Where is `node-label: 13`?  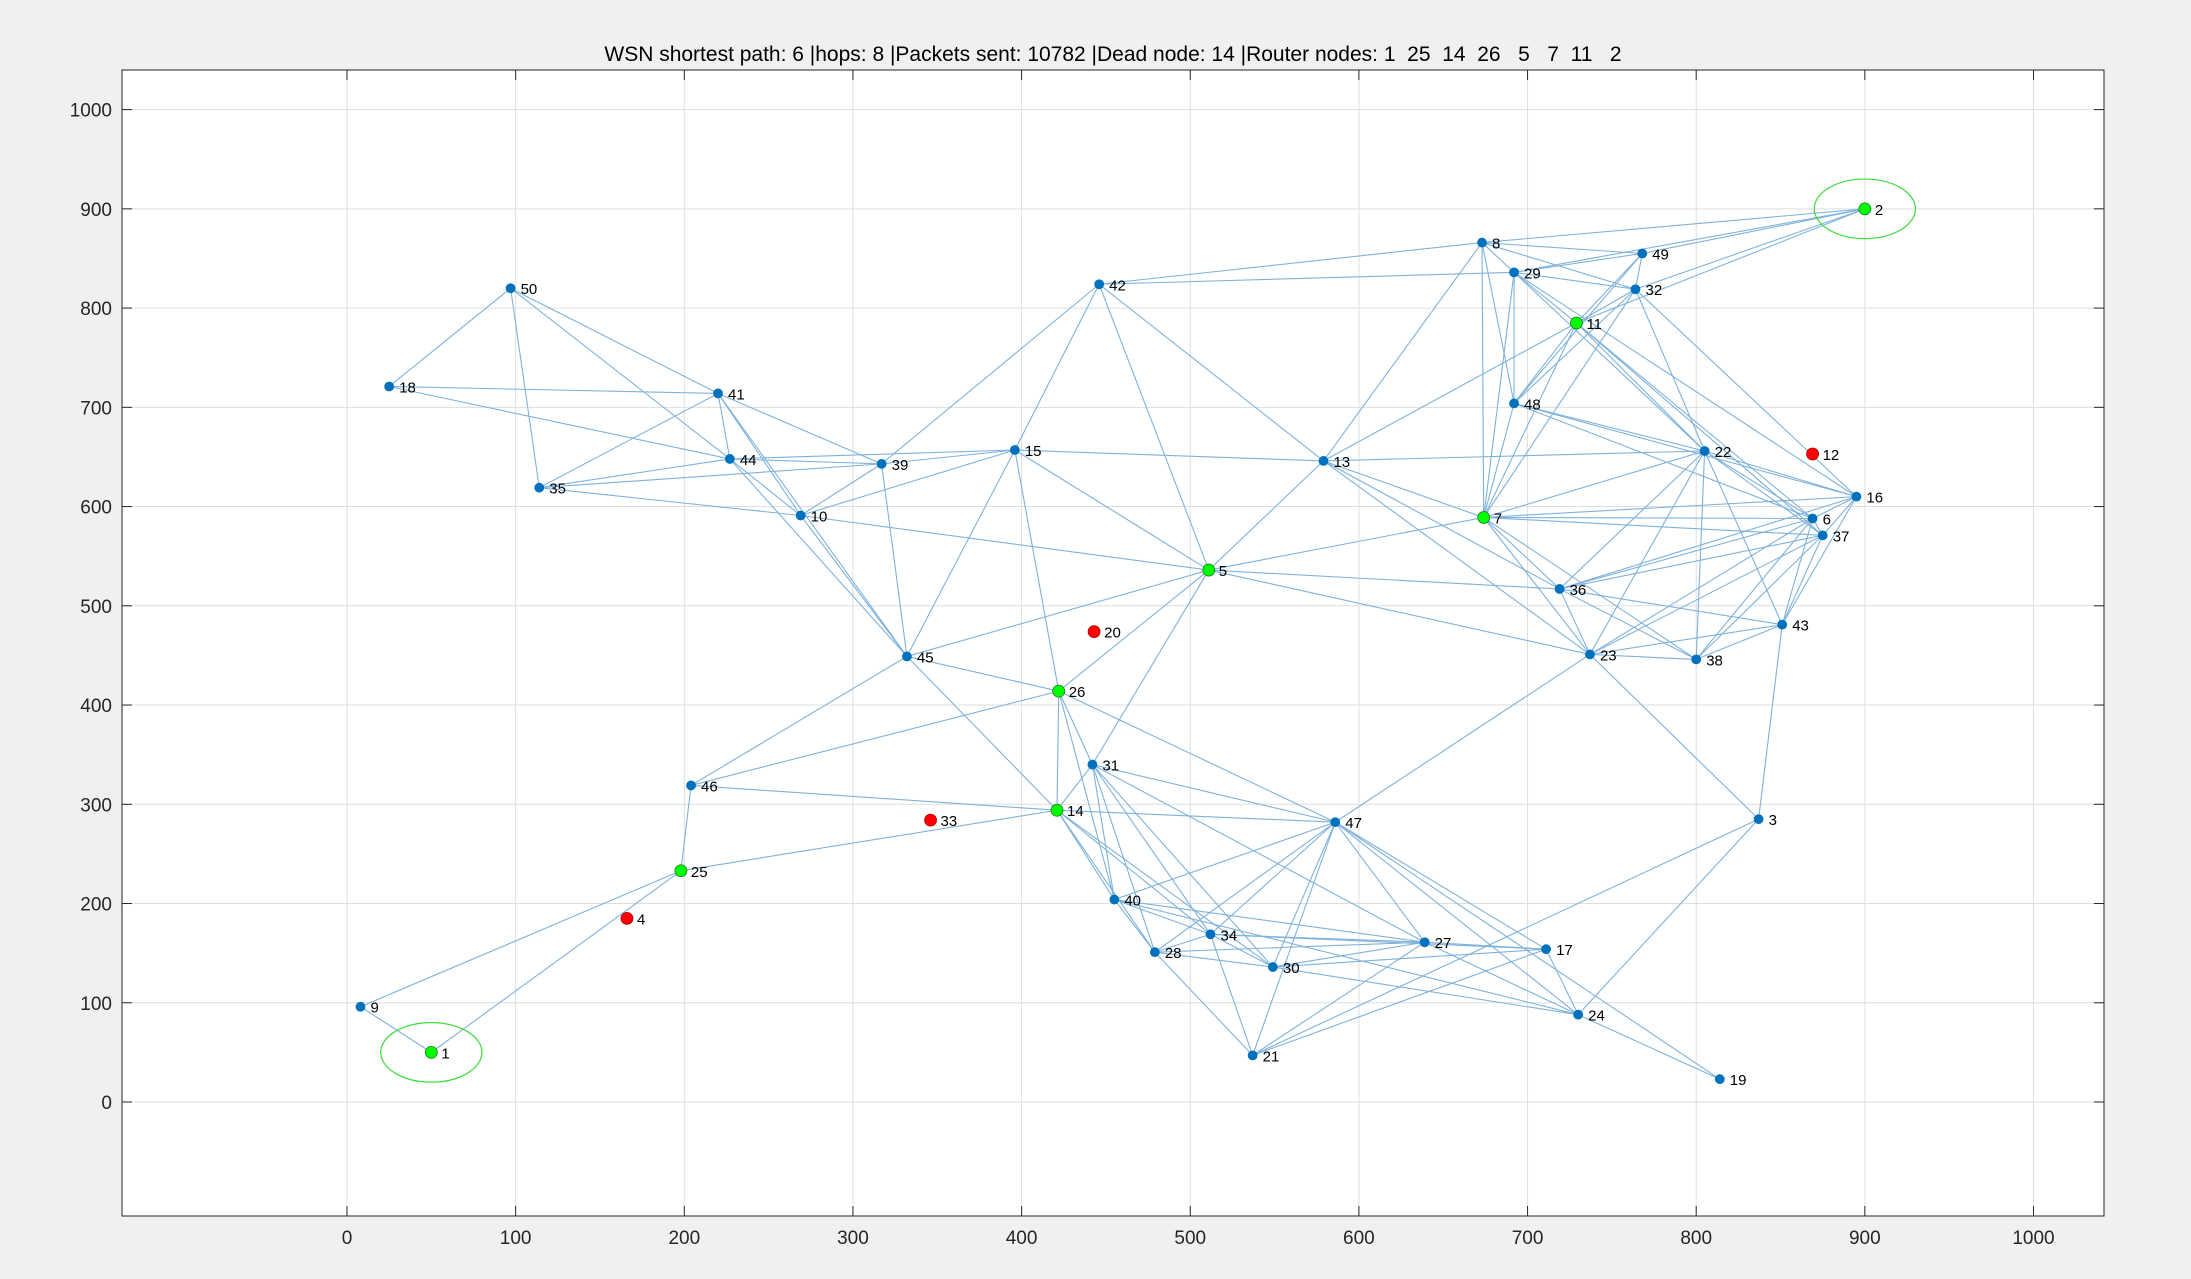 node-label: 13 is located at coordinates (1341, 462).